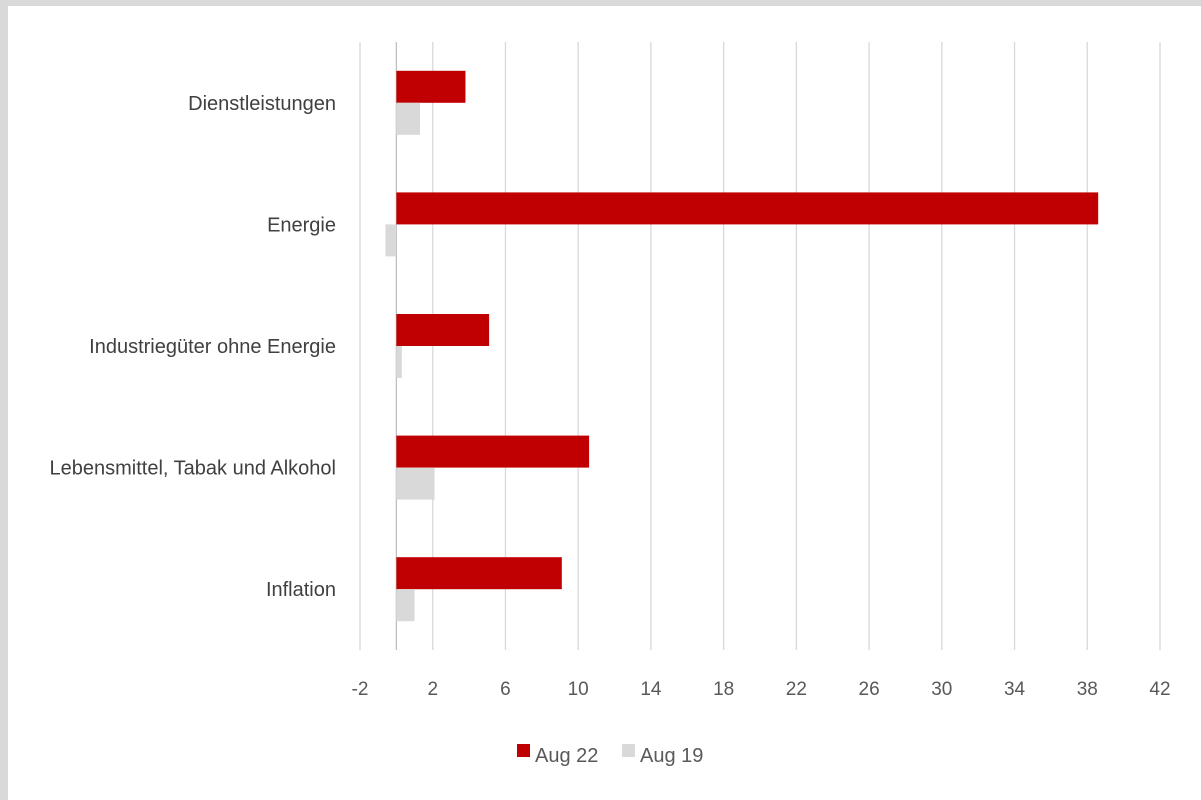 The width and height of the screenshot is (1201, 800). What do you see at coordinates (723, 689) in the screenshot?
I see `x-tick-label: 18` at bounding box center [723, 689].